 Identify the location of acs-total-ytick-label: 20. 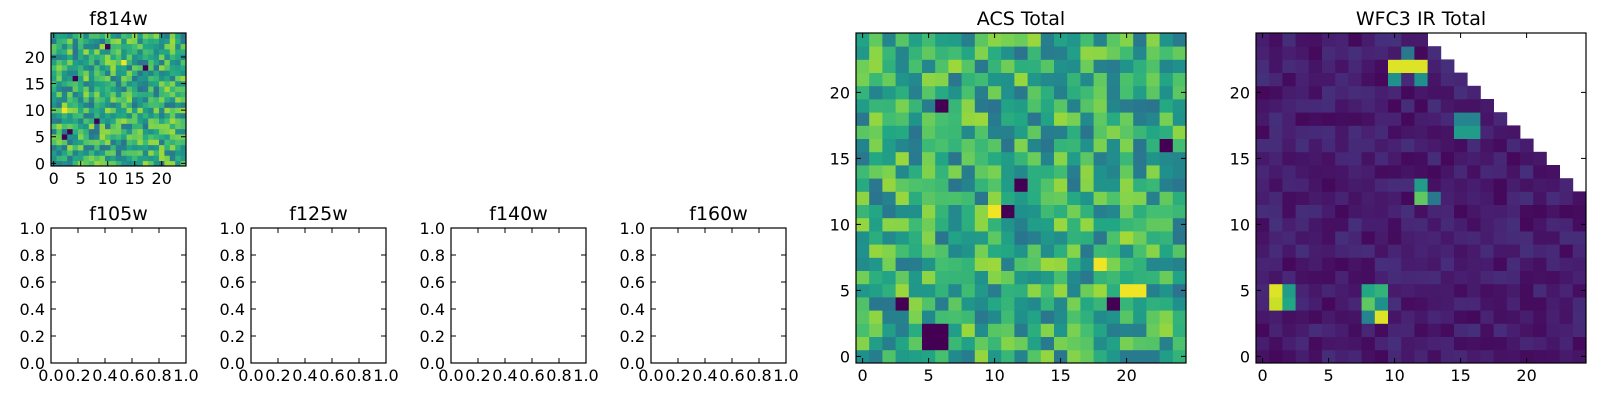
(840, 92).